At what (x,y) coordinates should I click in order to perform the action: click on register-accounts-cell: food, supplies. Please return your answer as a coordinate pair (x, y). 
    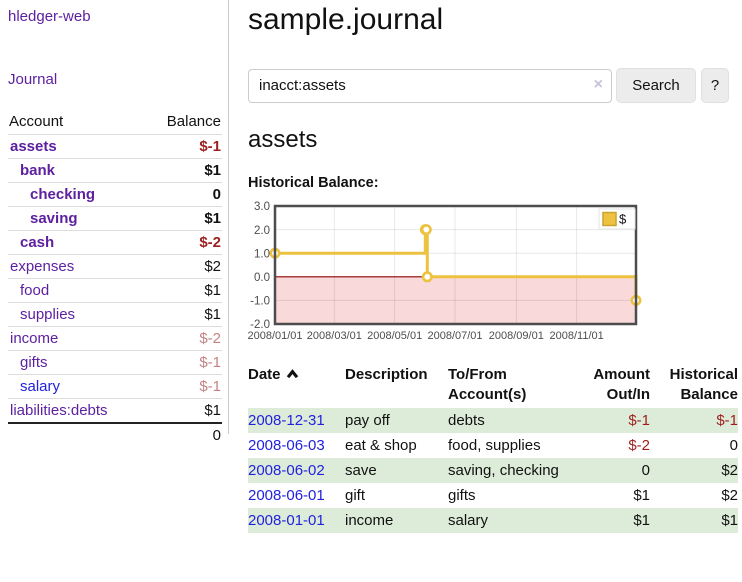
    Looking at the image, I should click on (494, 445).